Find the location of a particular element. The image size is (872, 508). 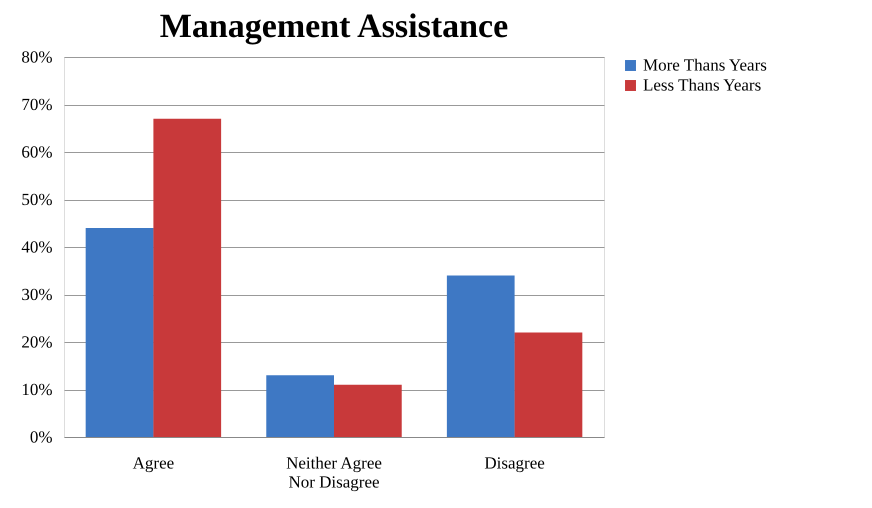

y-tick-label: 40% is located at coordinates (36, 247).